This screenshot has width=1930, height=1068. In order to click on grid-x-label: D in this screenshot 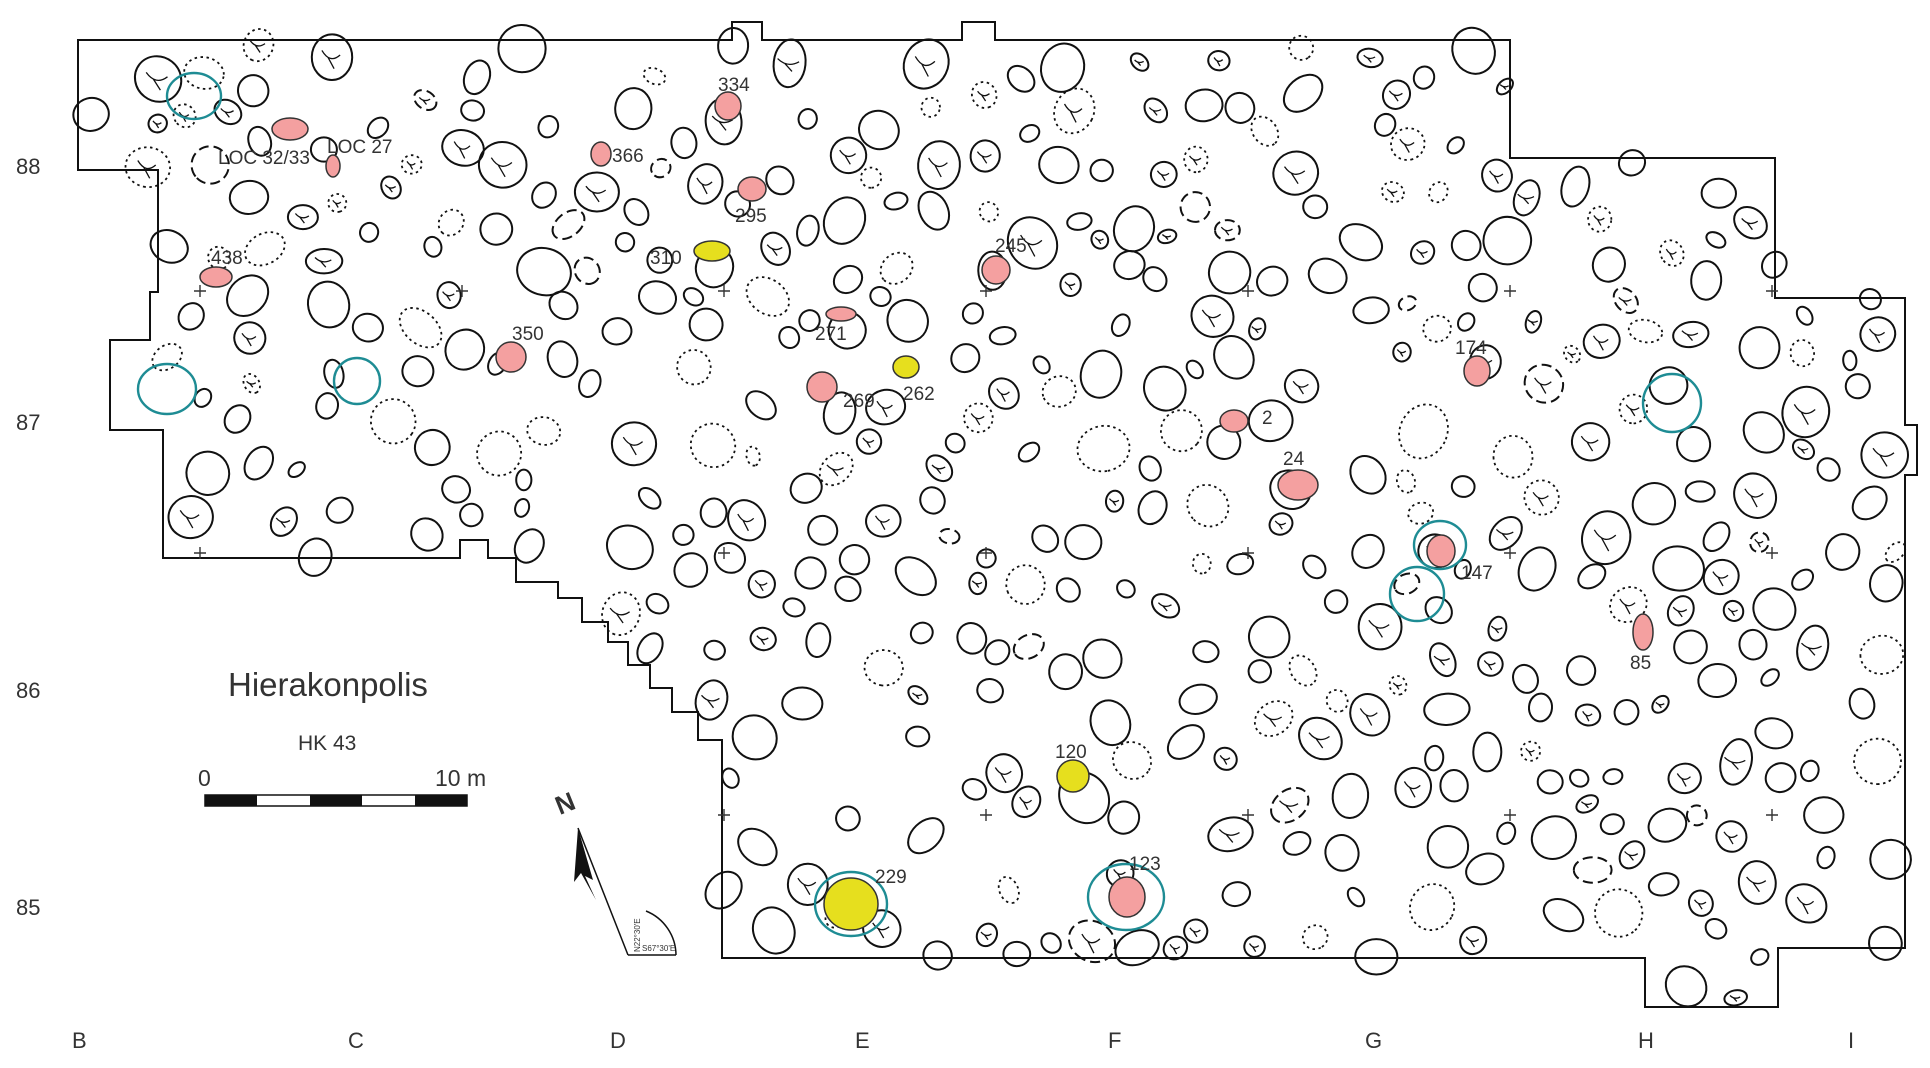, I will do `click(618, 1040)`.